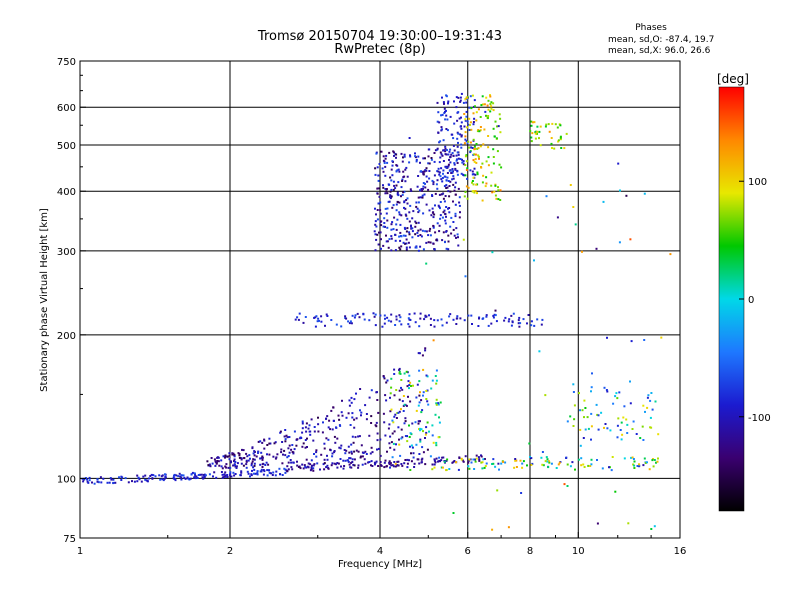  I want to click on x-axis: 1 2 4 6 8 10 16, so click(381, 544).